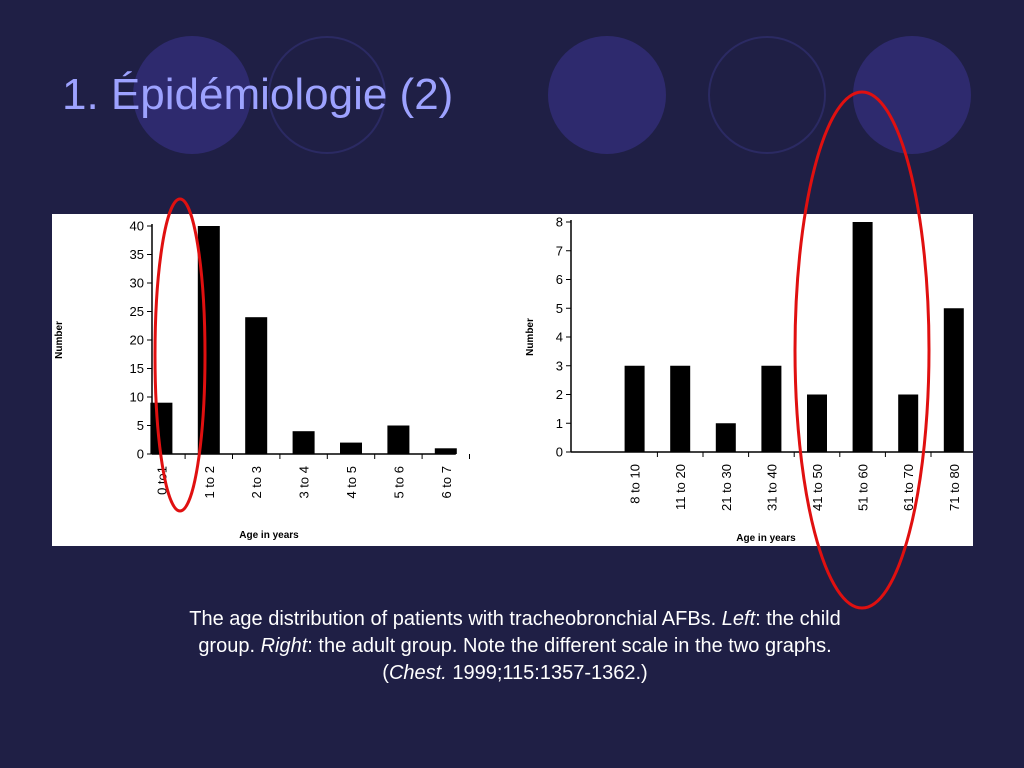 The width and height of the screenshot is (1024, 768). Describe the element at coordinates (863, 487) in the screenshot. I see `x-tick-label: 51 to 60` at that location.